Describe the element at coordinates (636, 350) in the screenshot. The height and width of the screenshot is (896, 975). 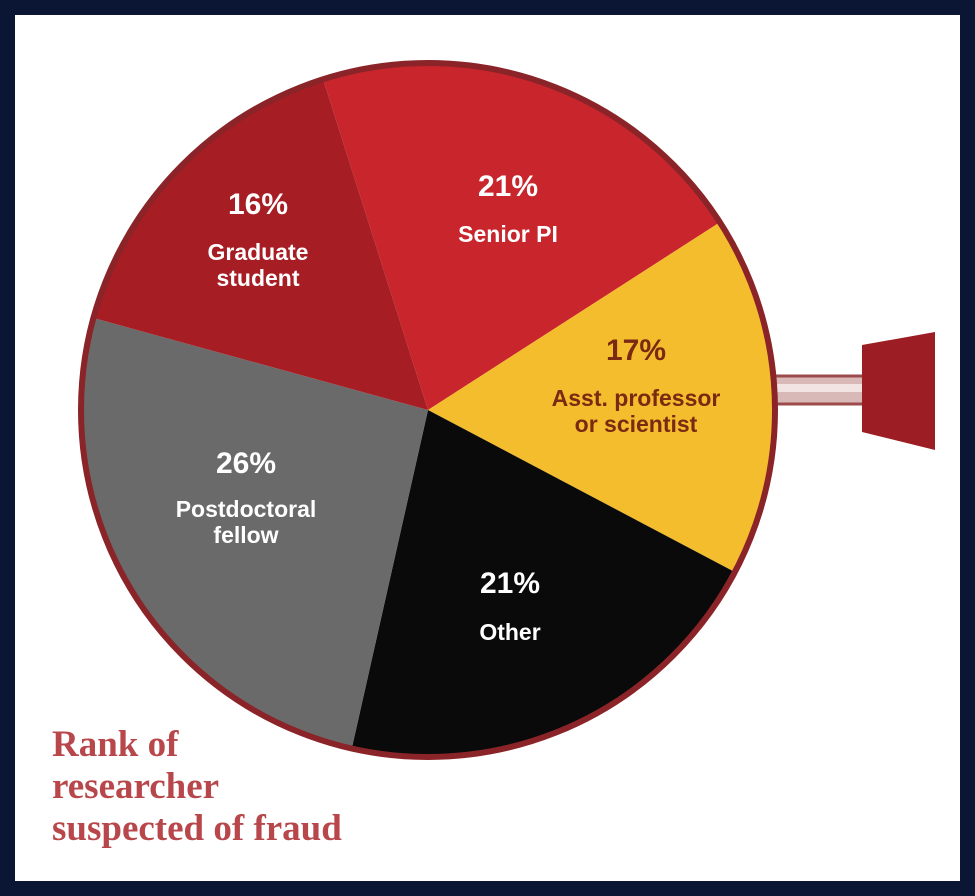
I see `value-label: 17%` at that location.